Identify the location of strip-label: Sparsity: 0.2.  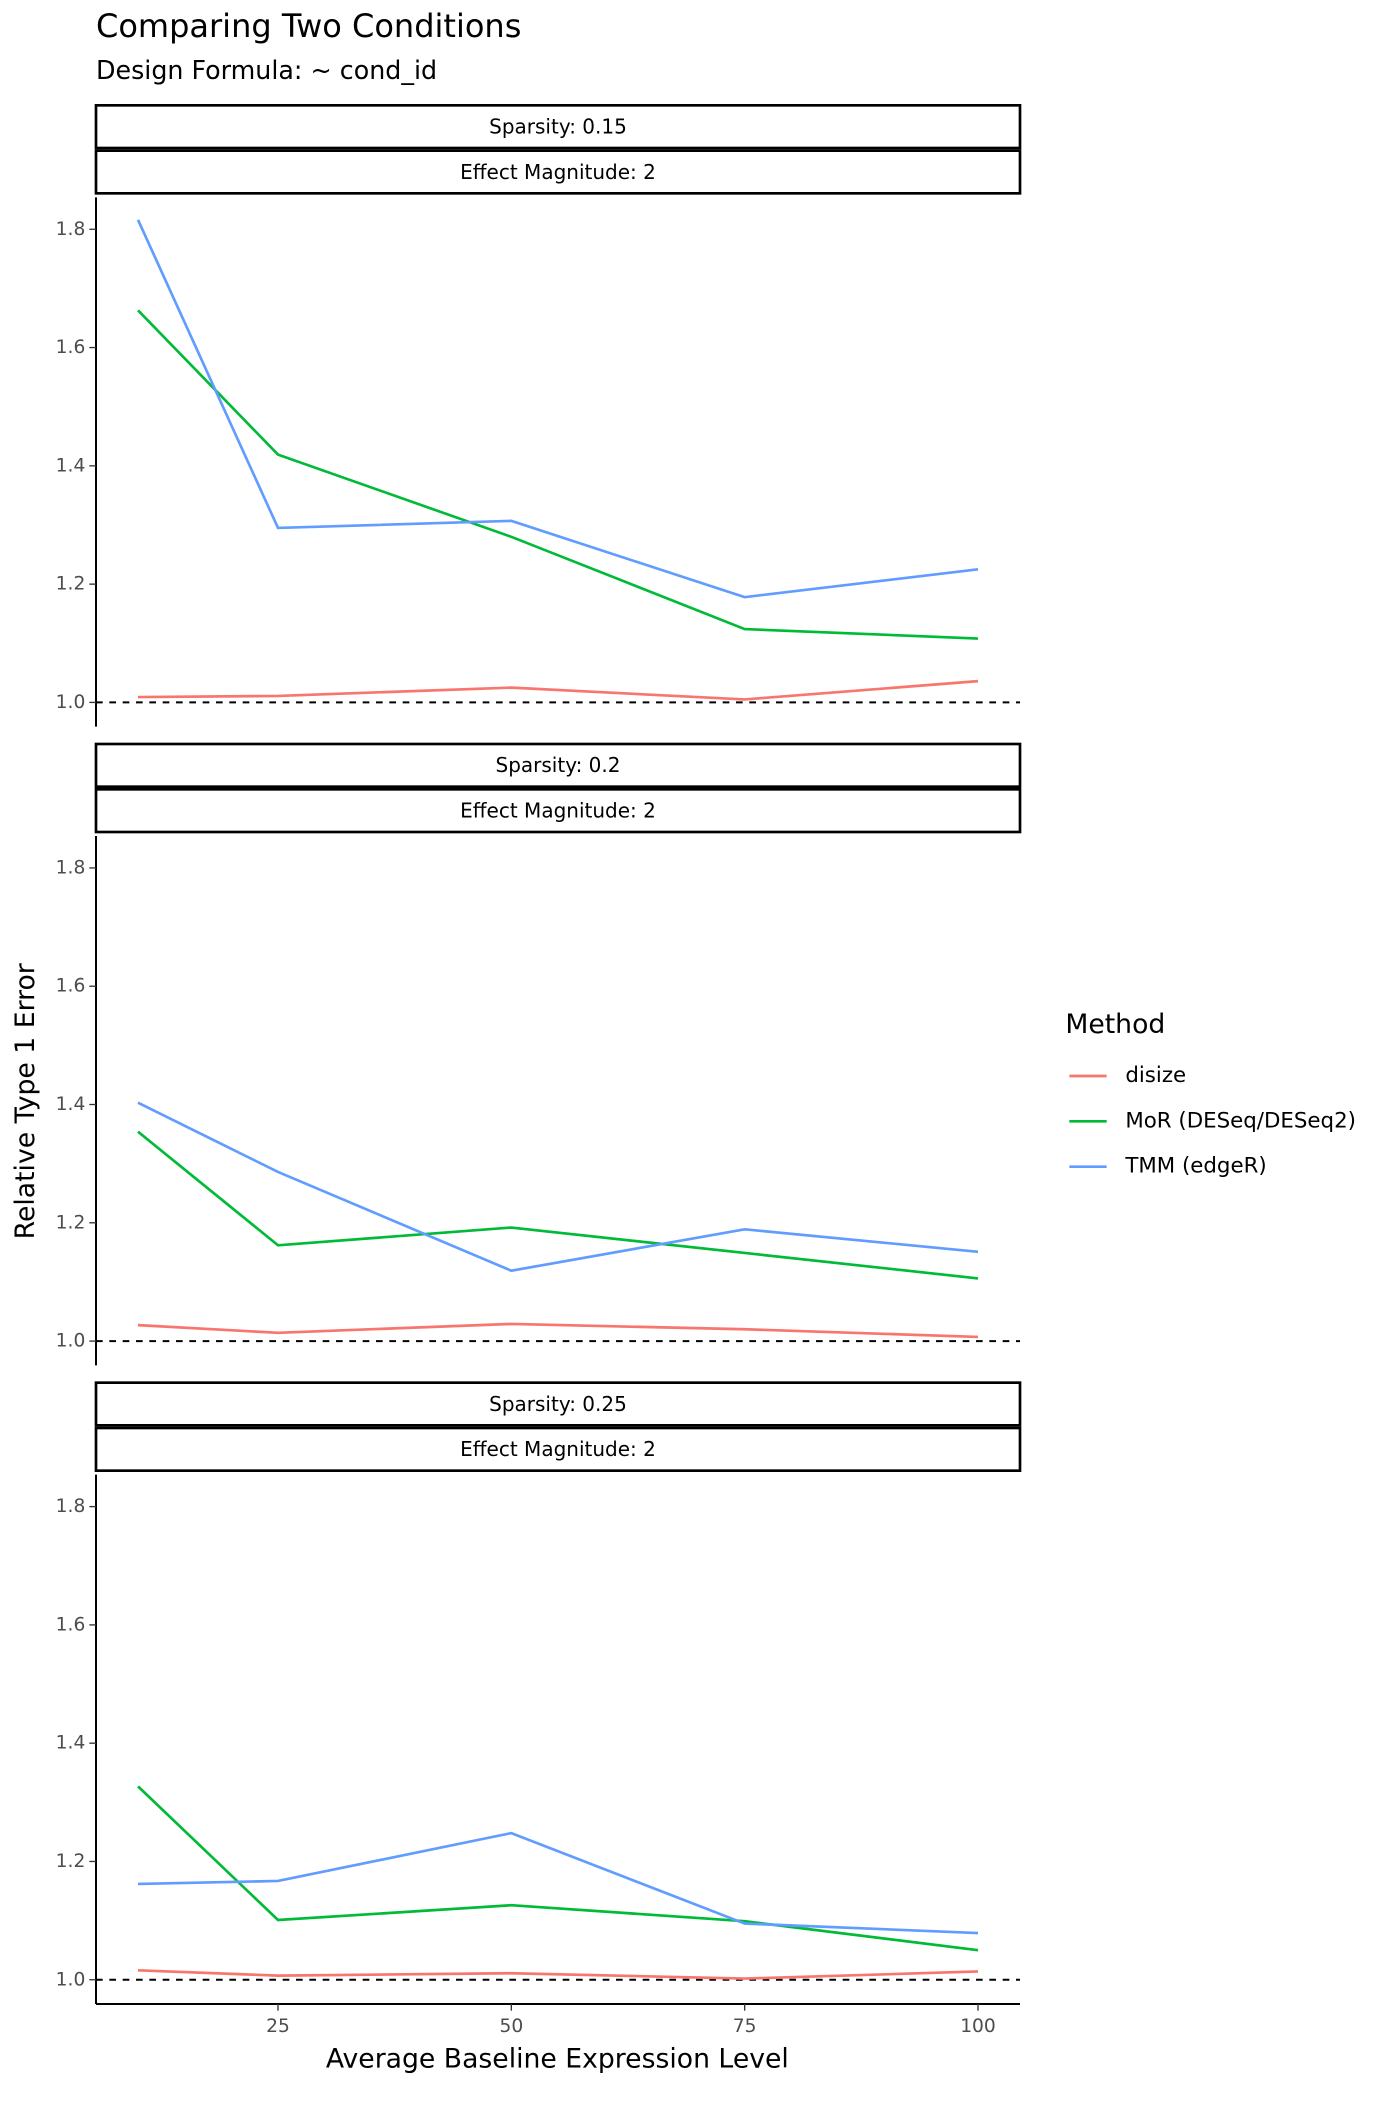
(558, 765).